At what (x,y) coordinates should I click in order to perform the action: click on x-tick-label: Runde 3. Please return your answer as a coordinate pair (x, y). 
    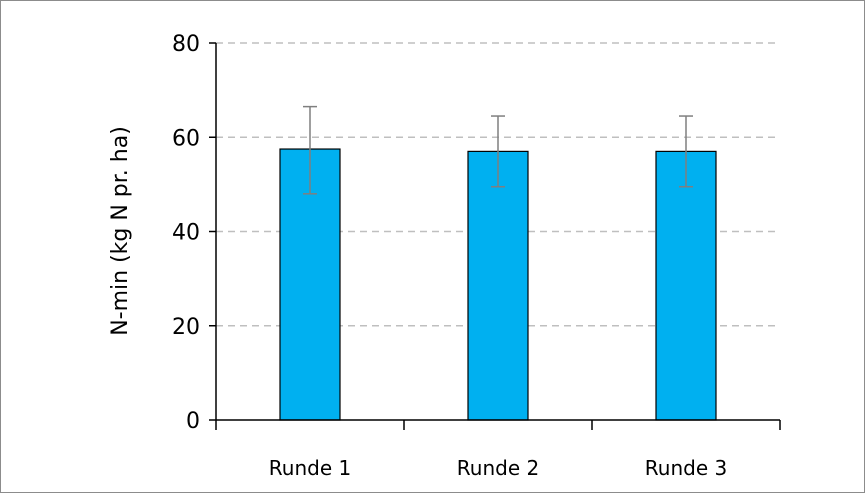
    Looking at the image, I should click on (686, 468).